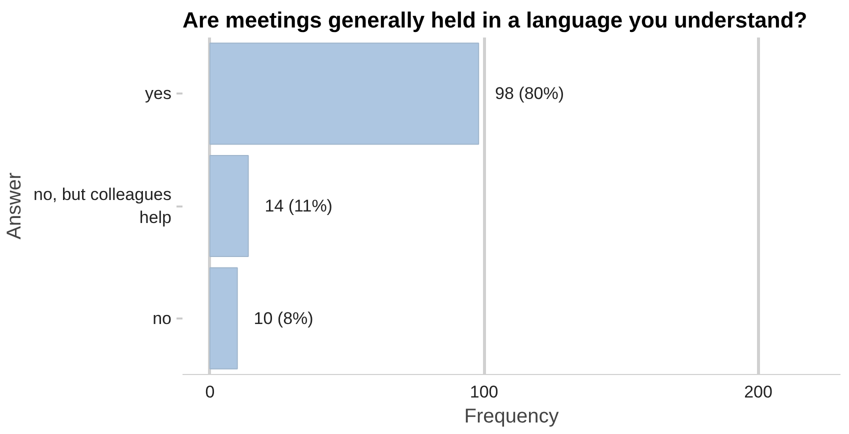 This screenshot has height=434, width=849. What do you see at coordinates (495, 20) in the screenshot?
I see `chart-title: Are meetings generally held in a language you understand?` at bounding box center [495, 20].